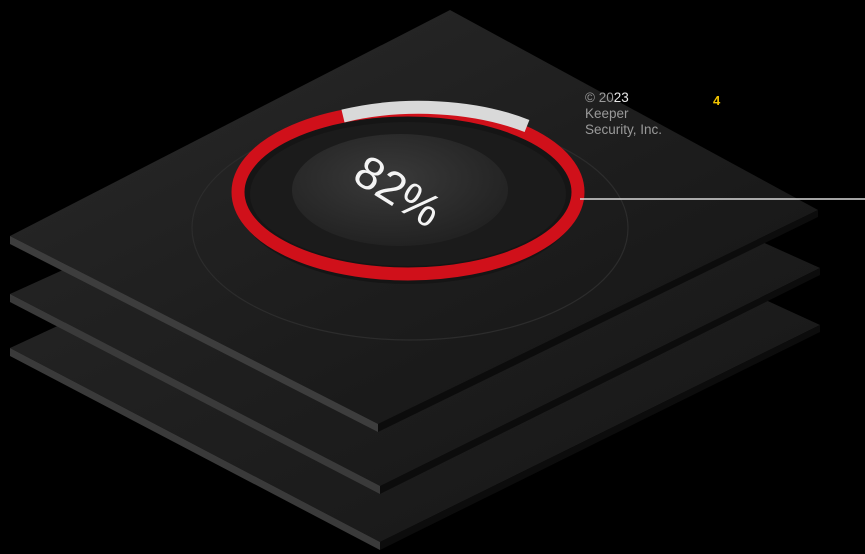 The height and width of the screenshot is (554, 865). What do you see at coordinates (599, 97) in the screenshot?
I see `copyright-prefix: © 20` at bounding box center [599, 97].